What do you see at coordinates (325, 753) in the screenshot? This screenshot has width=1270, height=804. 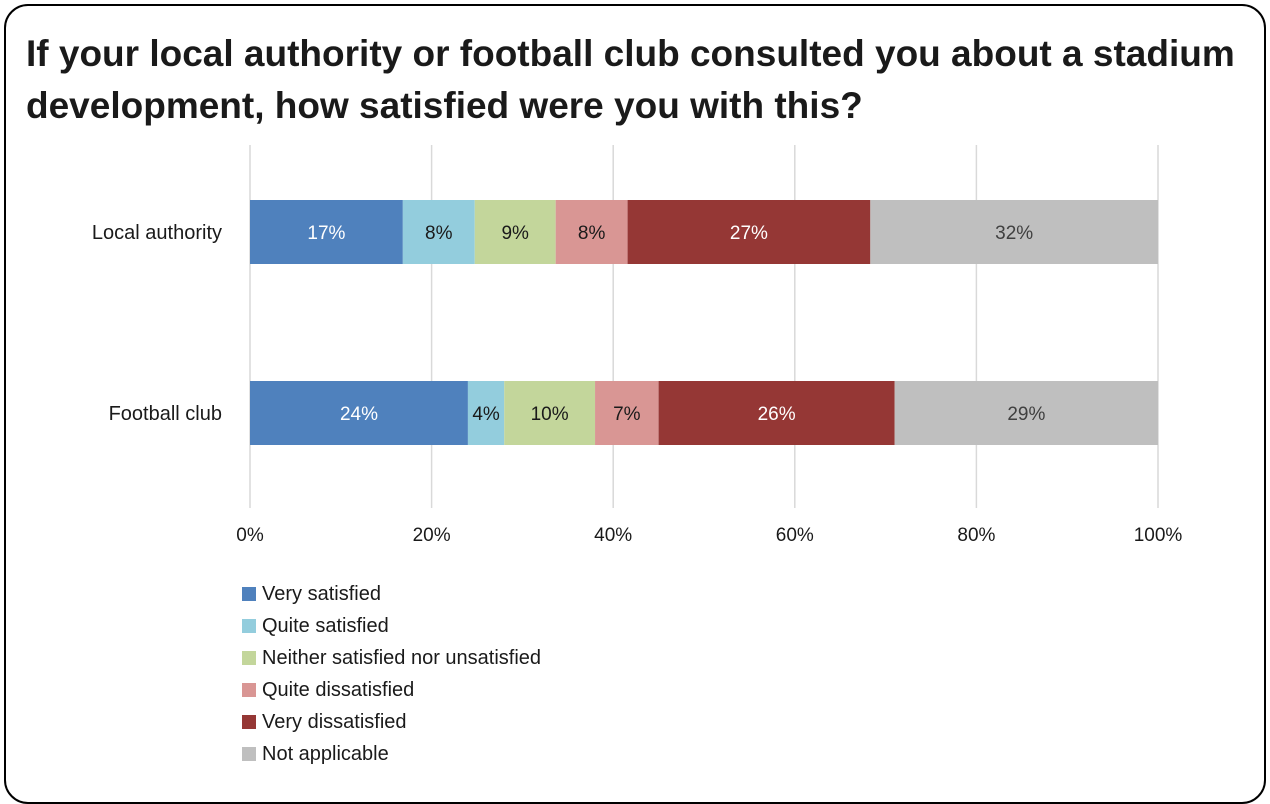 I see `legend-label: Not applicable` at bounding box center [325, 753].